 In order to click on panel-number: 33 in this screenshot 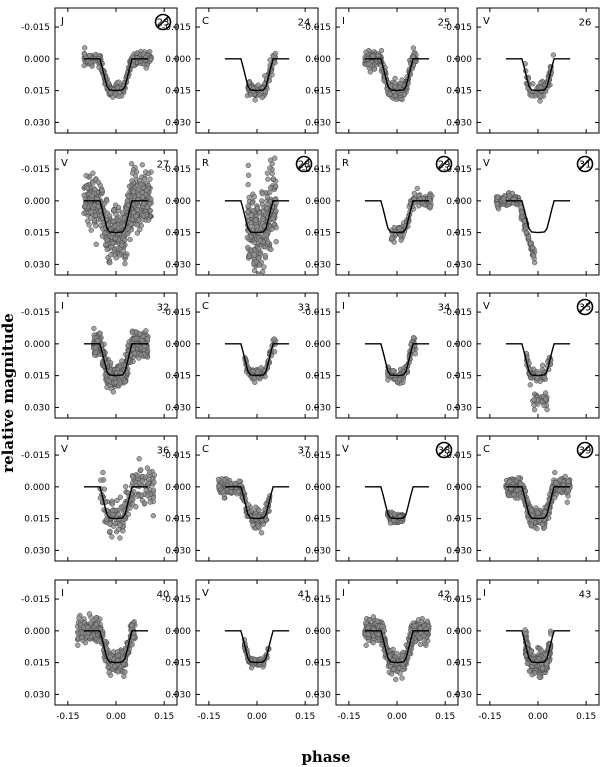, I will do `click(304, 308)`.